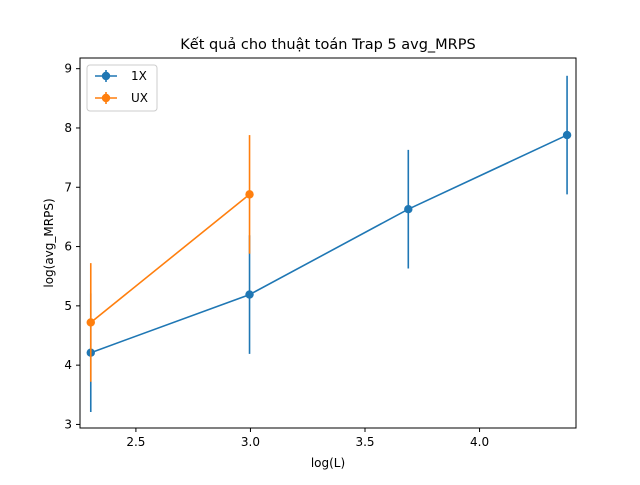  What do you see at coordinates (106, 76) in the screenshot?
I see `legend-marker-1X` at bounding box center [106, 76].